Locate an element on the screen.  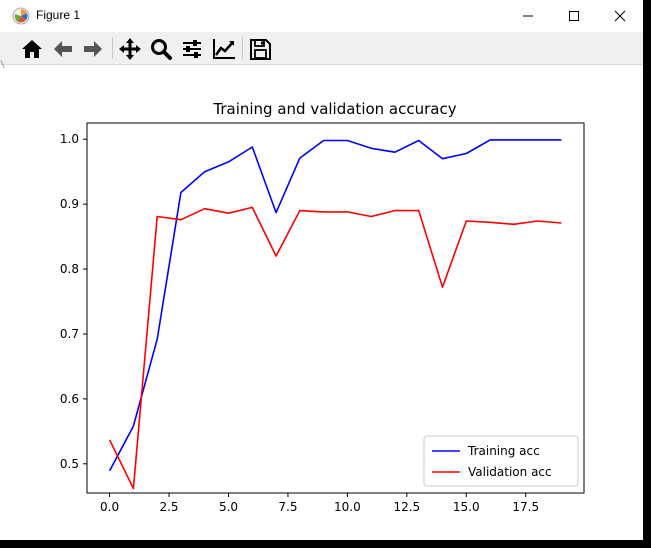
edit-axis-button is located at coordinates (224, 49).